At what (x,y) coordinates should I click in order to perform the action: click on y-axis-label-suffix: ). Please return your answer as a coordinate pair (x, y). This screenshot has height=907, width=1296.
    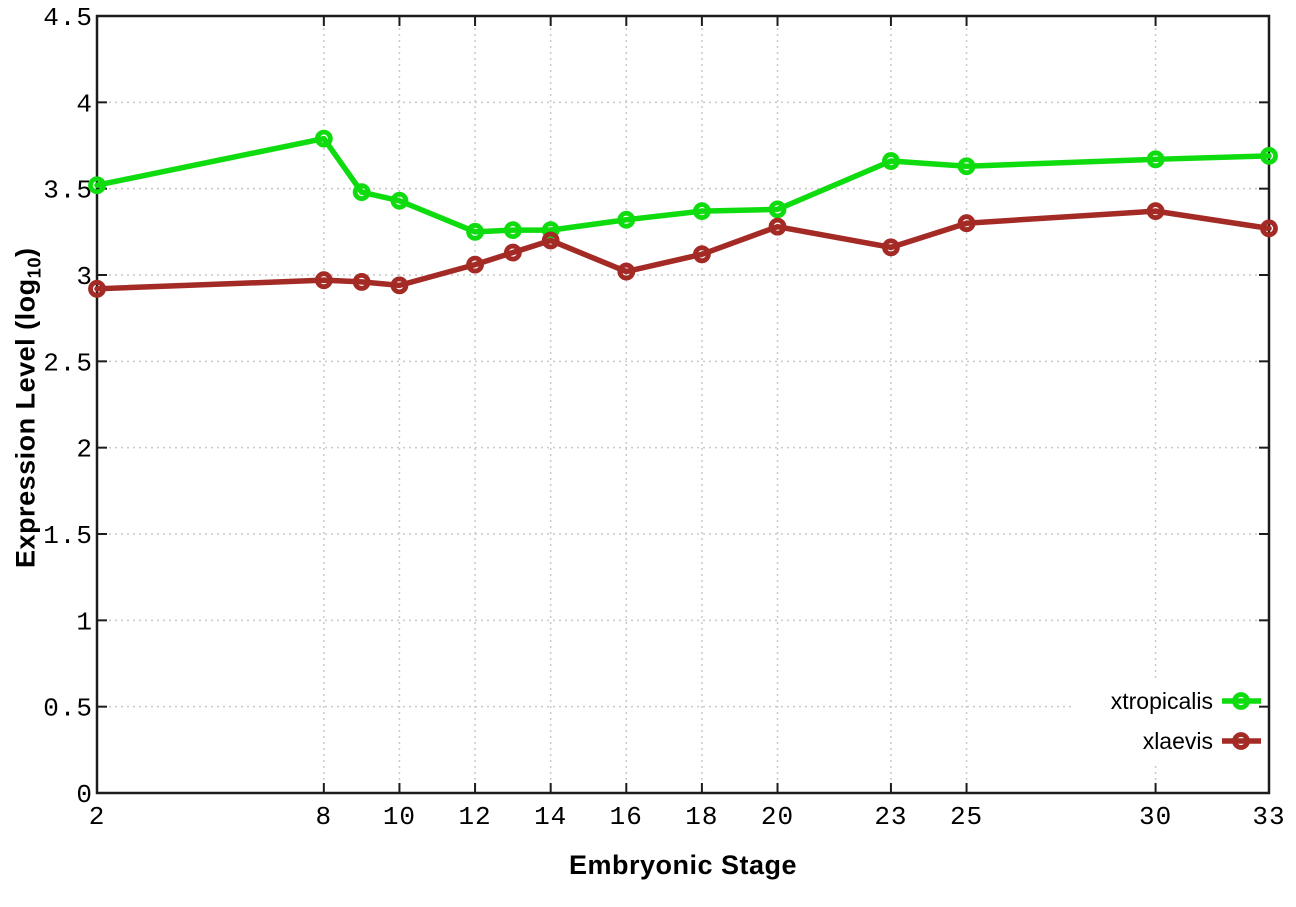
    Looking at the image, I should click on (25, 252).